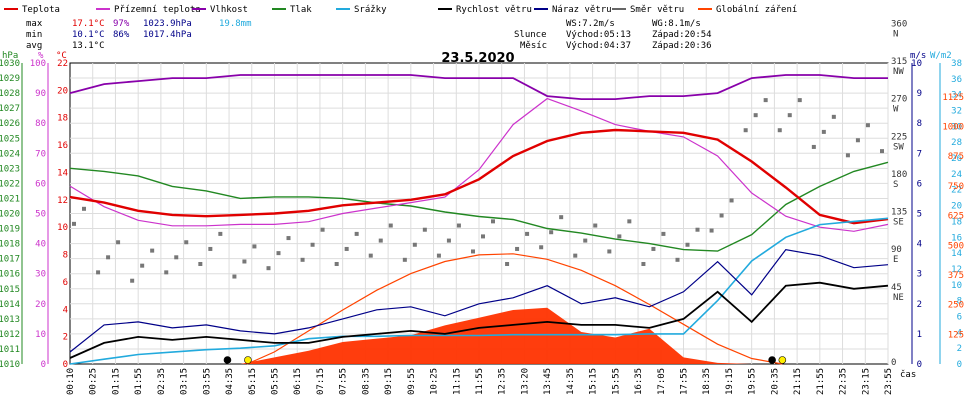 The image size is (966, 400). Describe the element at coordinates (10, 320) in the screenshot. I see `tick-hpa-3: 1013` at that location.